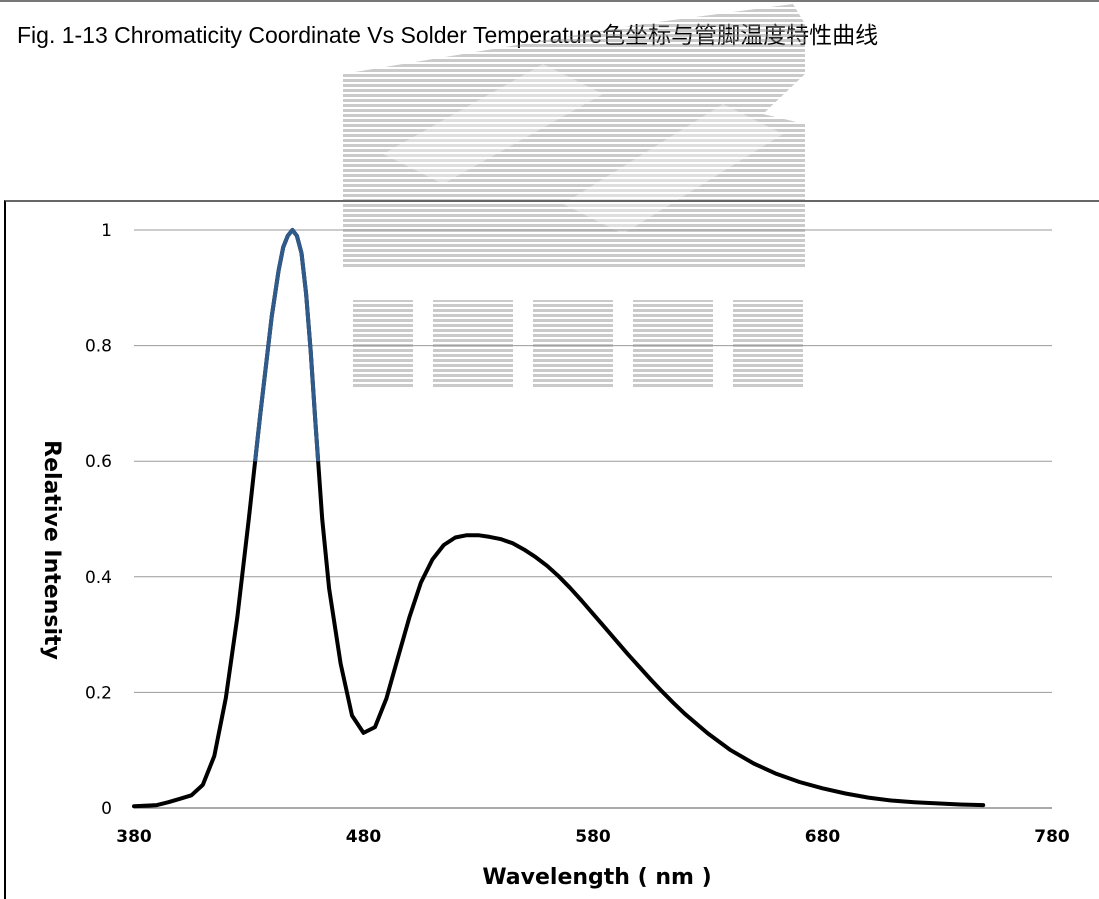  I want to click on x-axis-label: Wavelength ( nm ), so click(596, 877).